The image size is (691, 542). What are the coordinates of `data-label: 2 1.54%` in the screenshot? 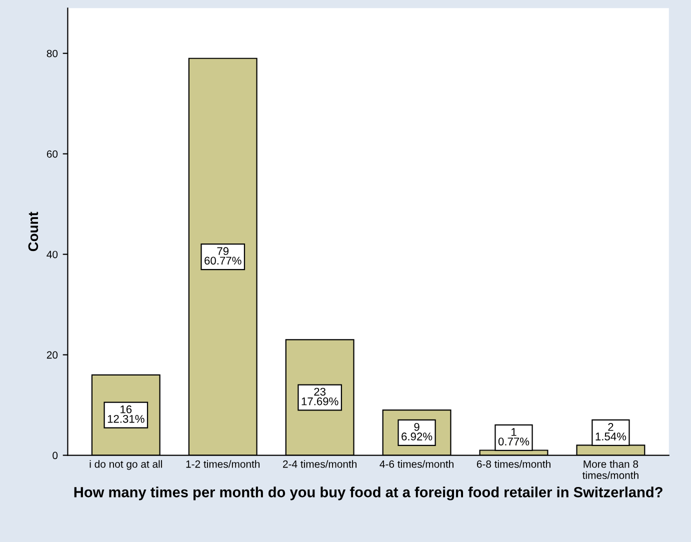 It's located at (611, 431).